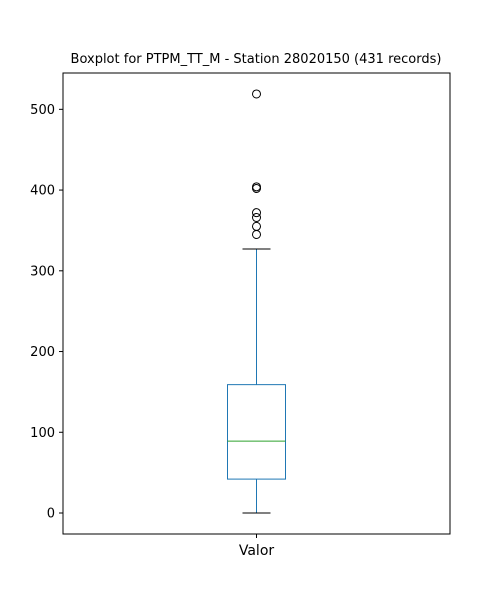  Describe the element at coordinates (42, 191) in the screenshot. I see `y-tick-label: 400` at that location.